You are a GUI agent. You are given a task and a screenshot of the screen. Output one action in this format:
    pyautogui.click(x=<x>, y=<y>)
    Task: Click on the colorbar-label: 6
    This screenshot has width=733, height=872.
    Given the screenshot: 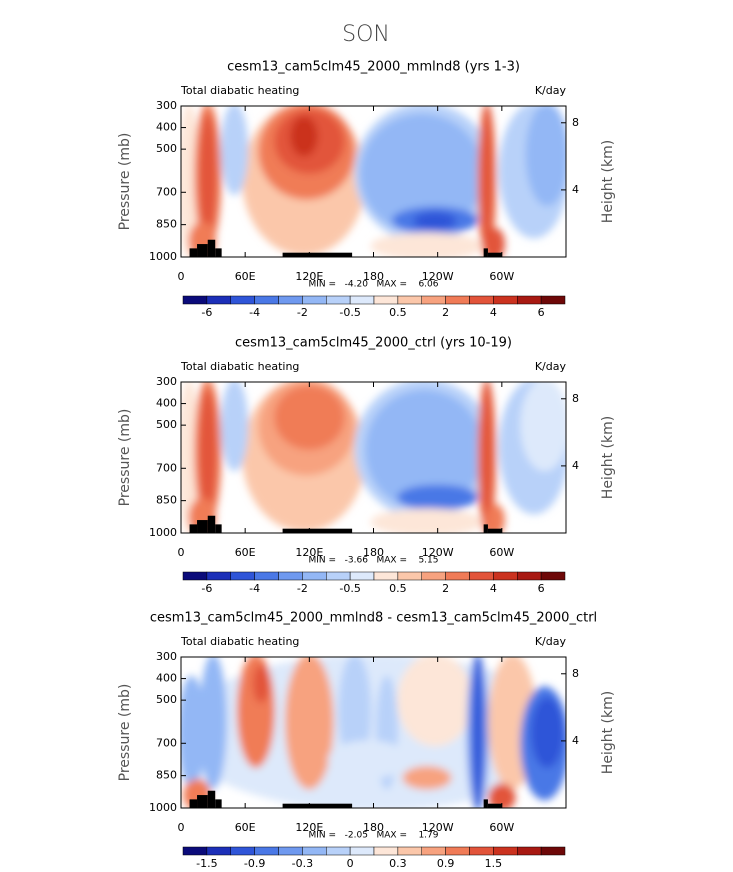 What is the action you would take?
    pyautogui.click(x=541, y=588)
    